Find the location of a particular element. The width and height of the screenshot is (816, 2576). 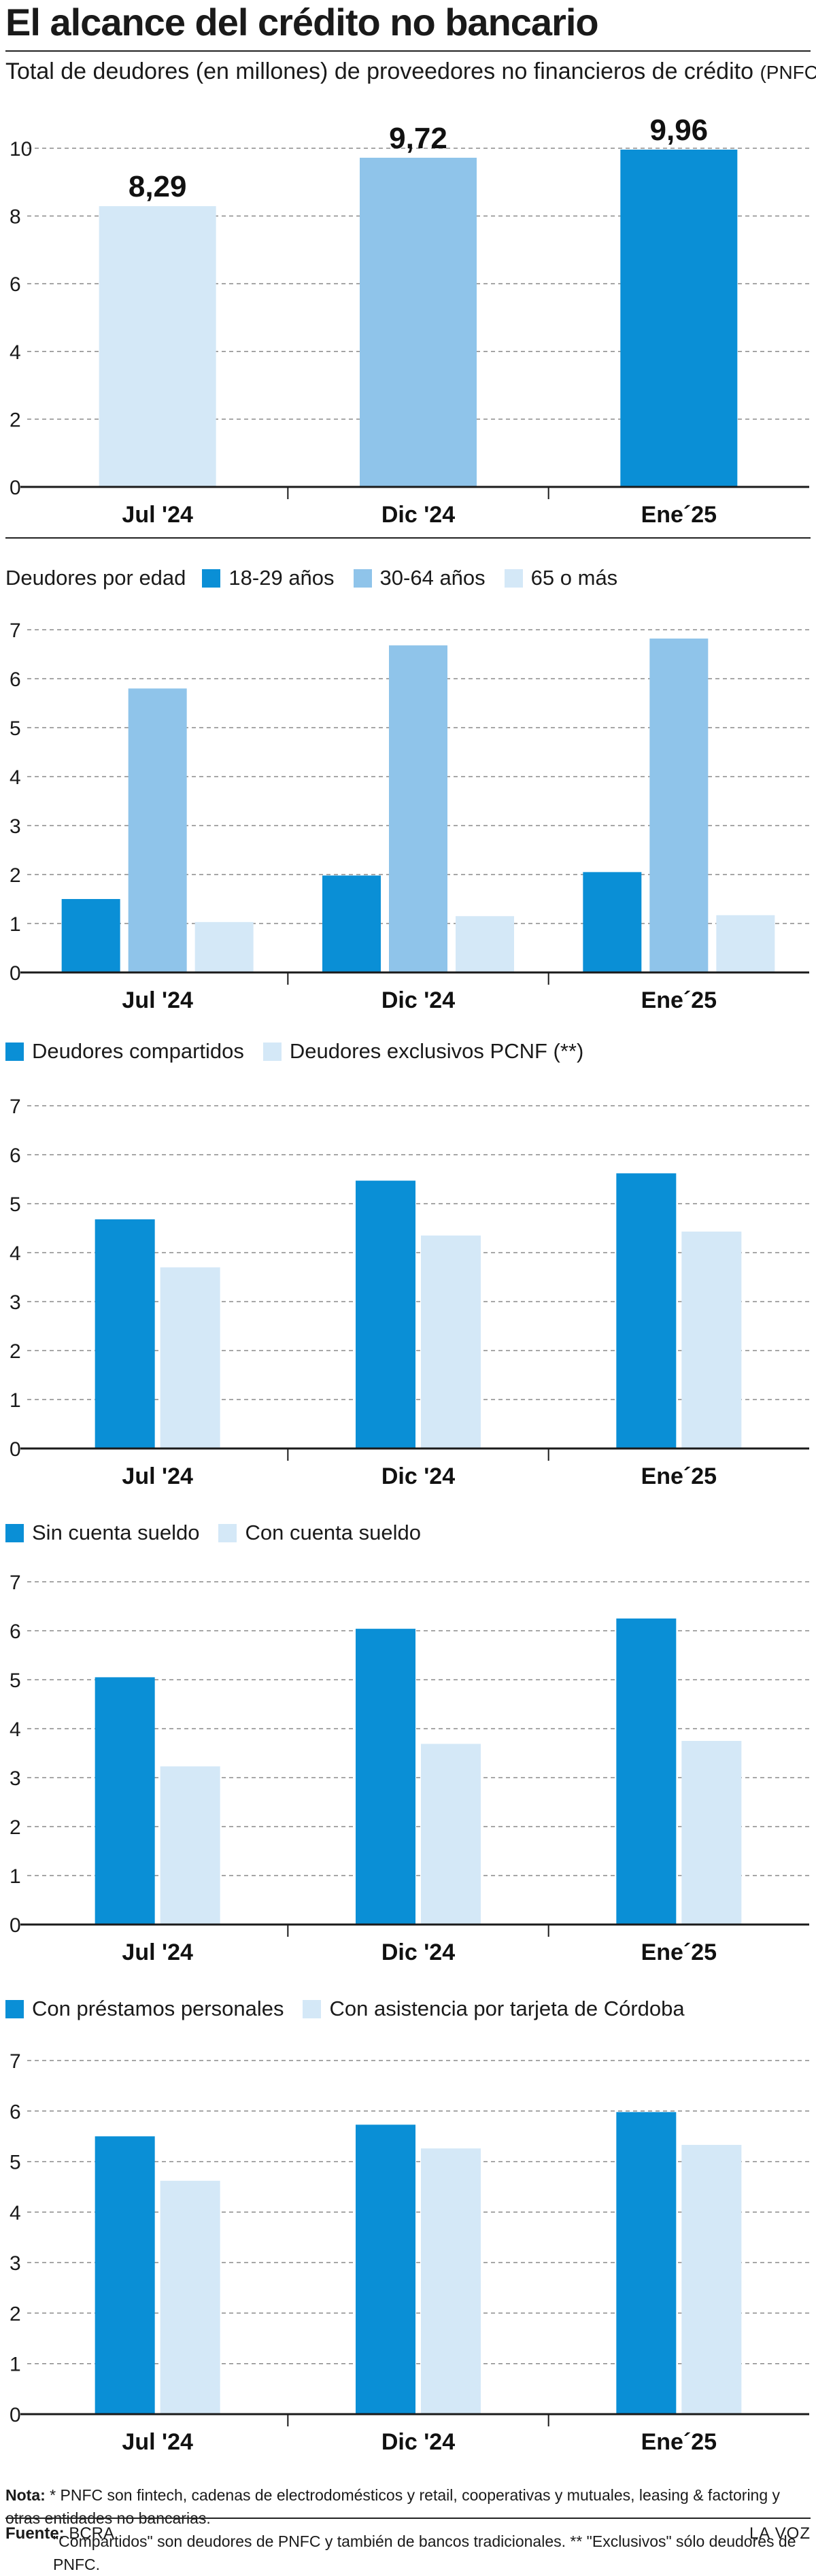

source: Fuente: BCRA is located at coordinates (60, 2533).